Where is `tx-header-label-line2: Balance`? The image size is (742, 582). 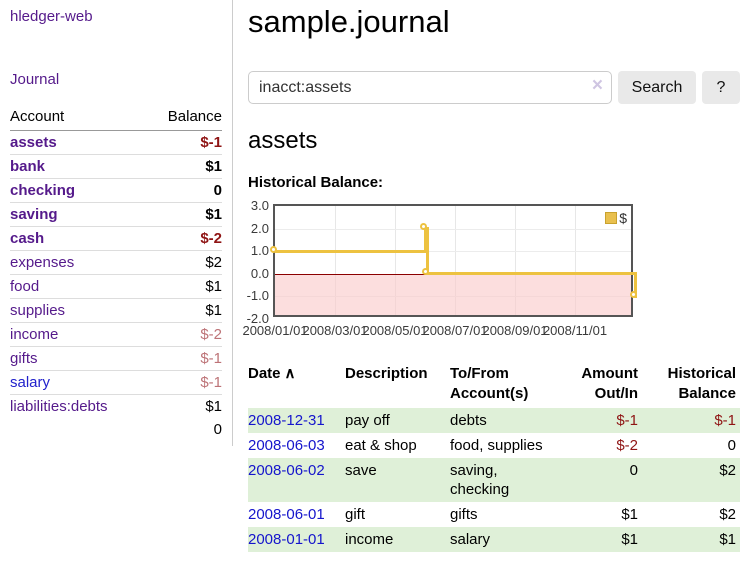
tx-header-label-line2: Balance is located at coordinates (707, 393).